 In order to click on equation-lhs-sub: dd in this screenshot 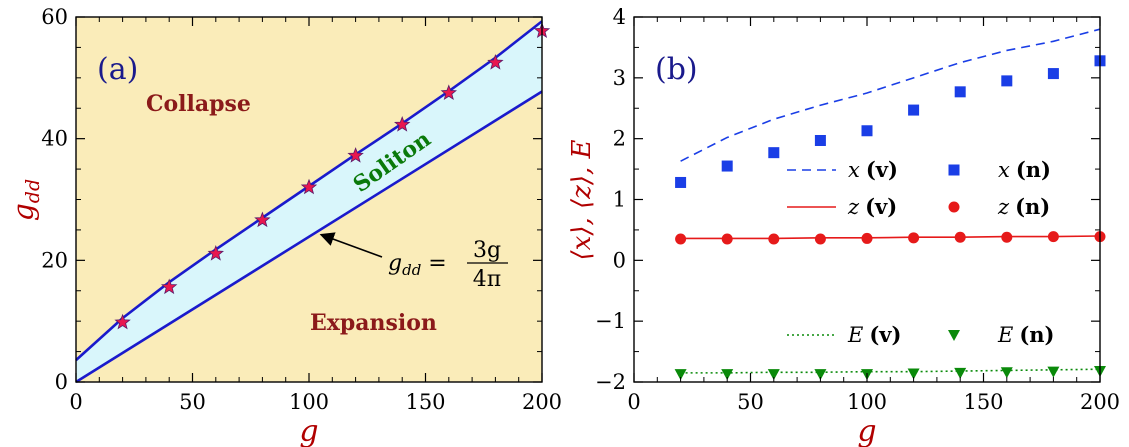, I will do `click(411, 270)`.